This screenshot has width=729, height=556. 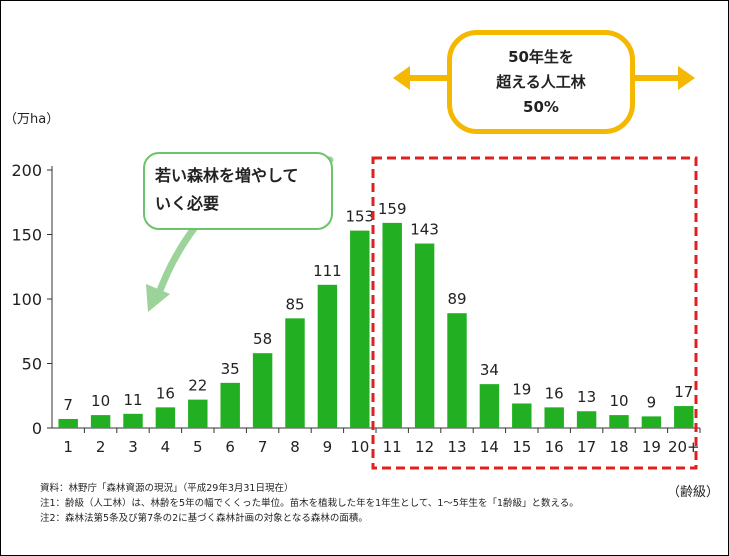 What do you see at coordinates (489, 370) in the screenshot?
I see `data-label: 34` at bounding box center [489, 370].